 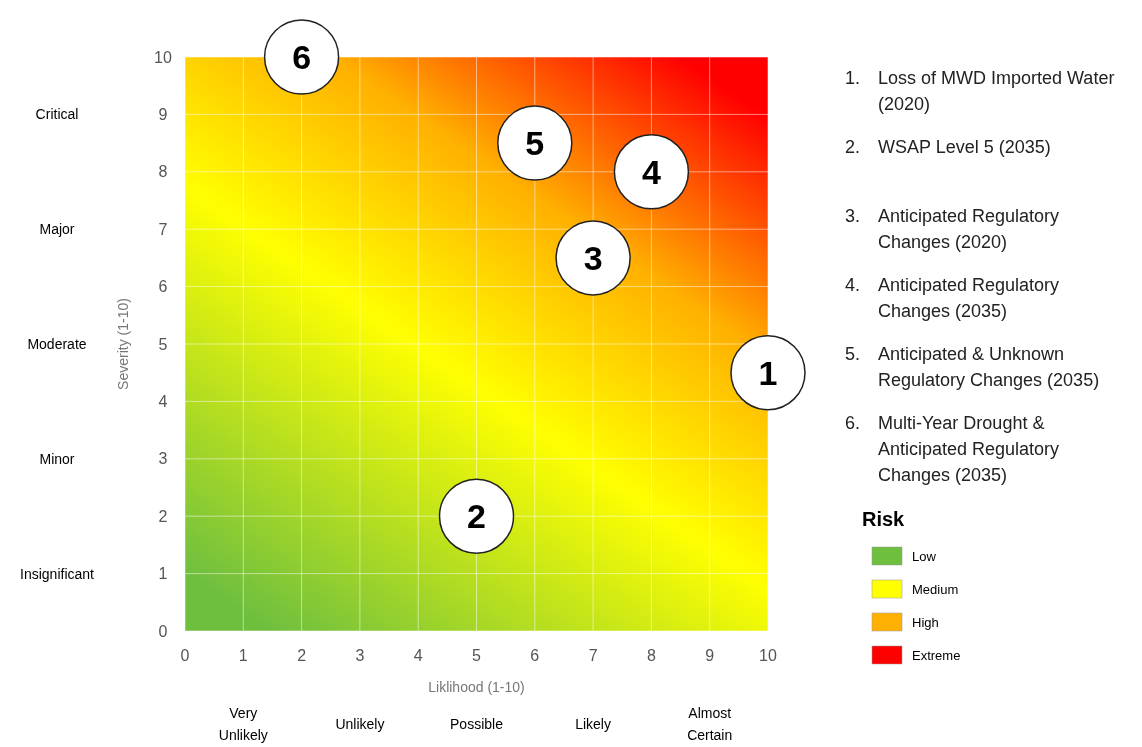 I want to click on y-tick-label: 10, so click(x=163, y=57).